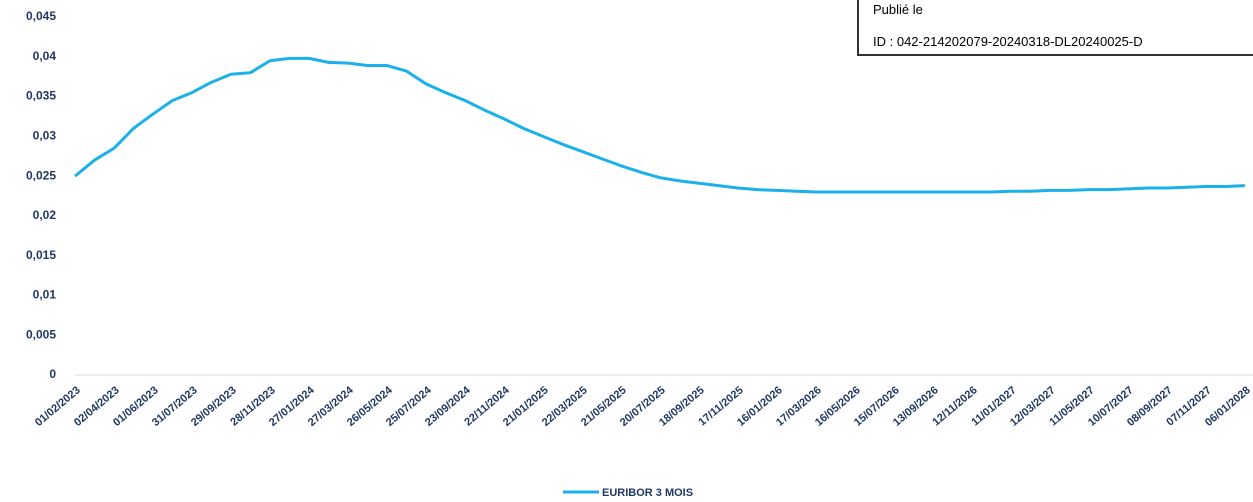 This screenshot has height=502, width=1253. What do you see at coordinates (41, 255) in the screenshot?
I see `y-tick-label: 0,015` at bounding box center [41, 255].